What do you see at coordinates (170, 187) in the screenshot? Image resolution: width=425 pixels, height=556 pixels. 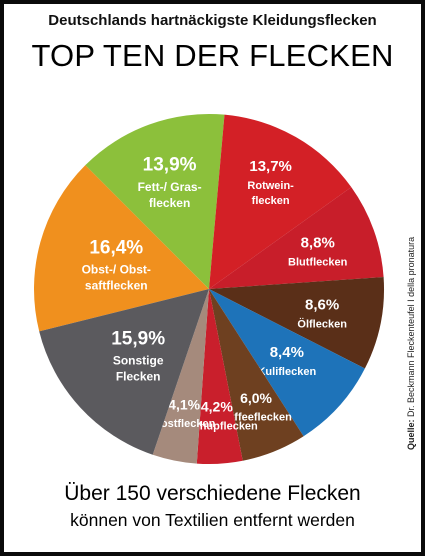 I see `slice-name-label: Fett-/ Gras-` at bounding box center [170, 187].